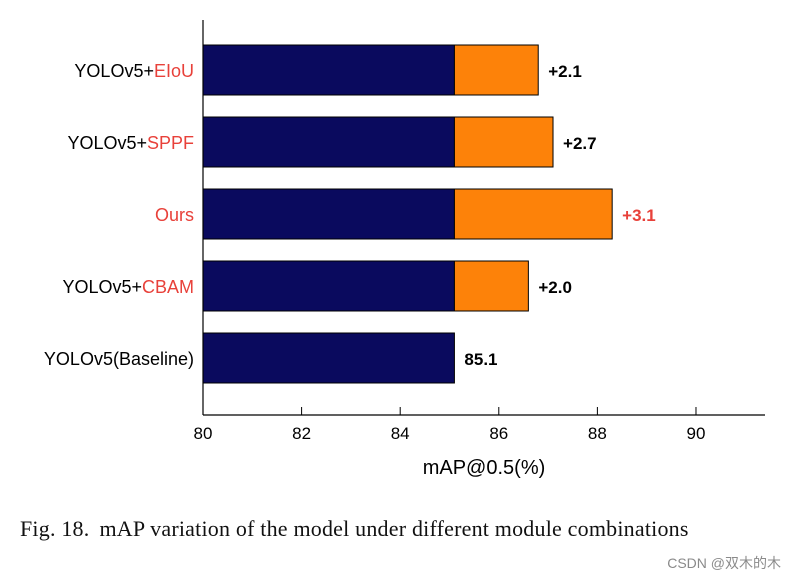 The height and width of the screenshot is (581, 795). I want to click on x-tick-label-4: 88, so click(597, 433).